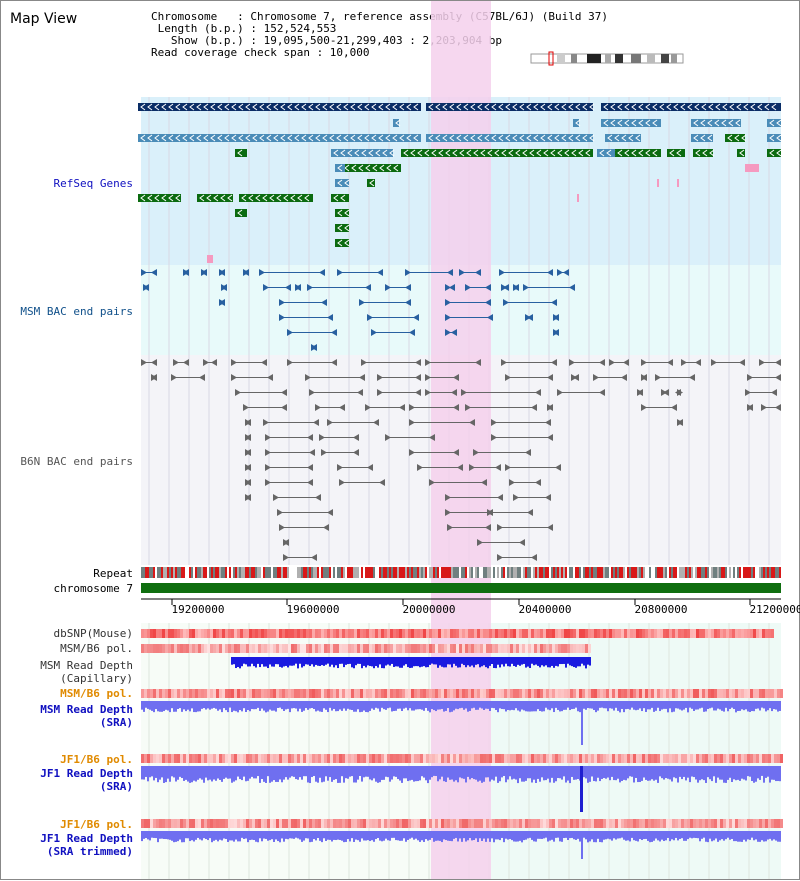 Image resolution: width=800 pixels, height=881 pixels. I want to click on track-label-repeat: Repeat, so click(113, 573).